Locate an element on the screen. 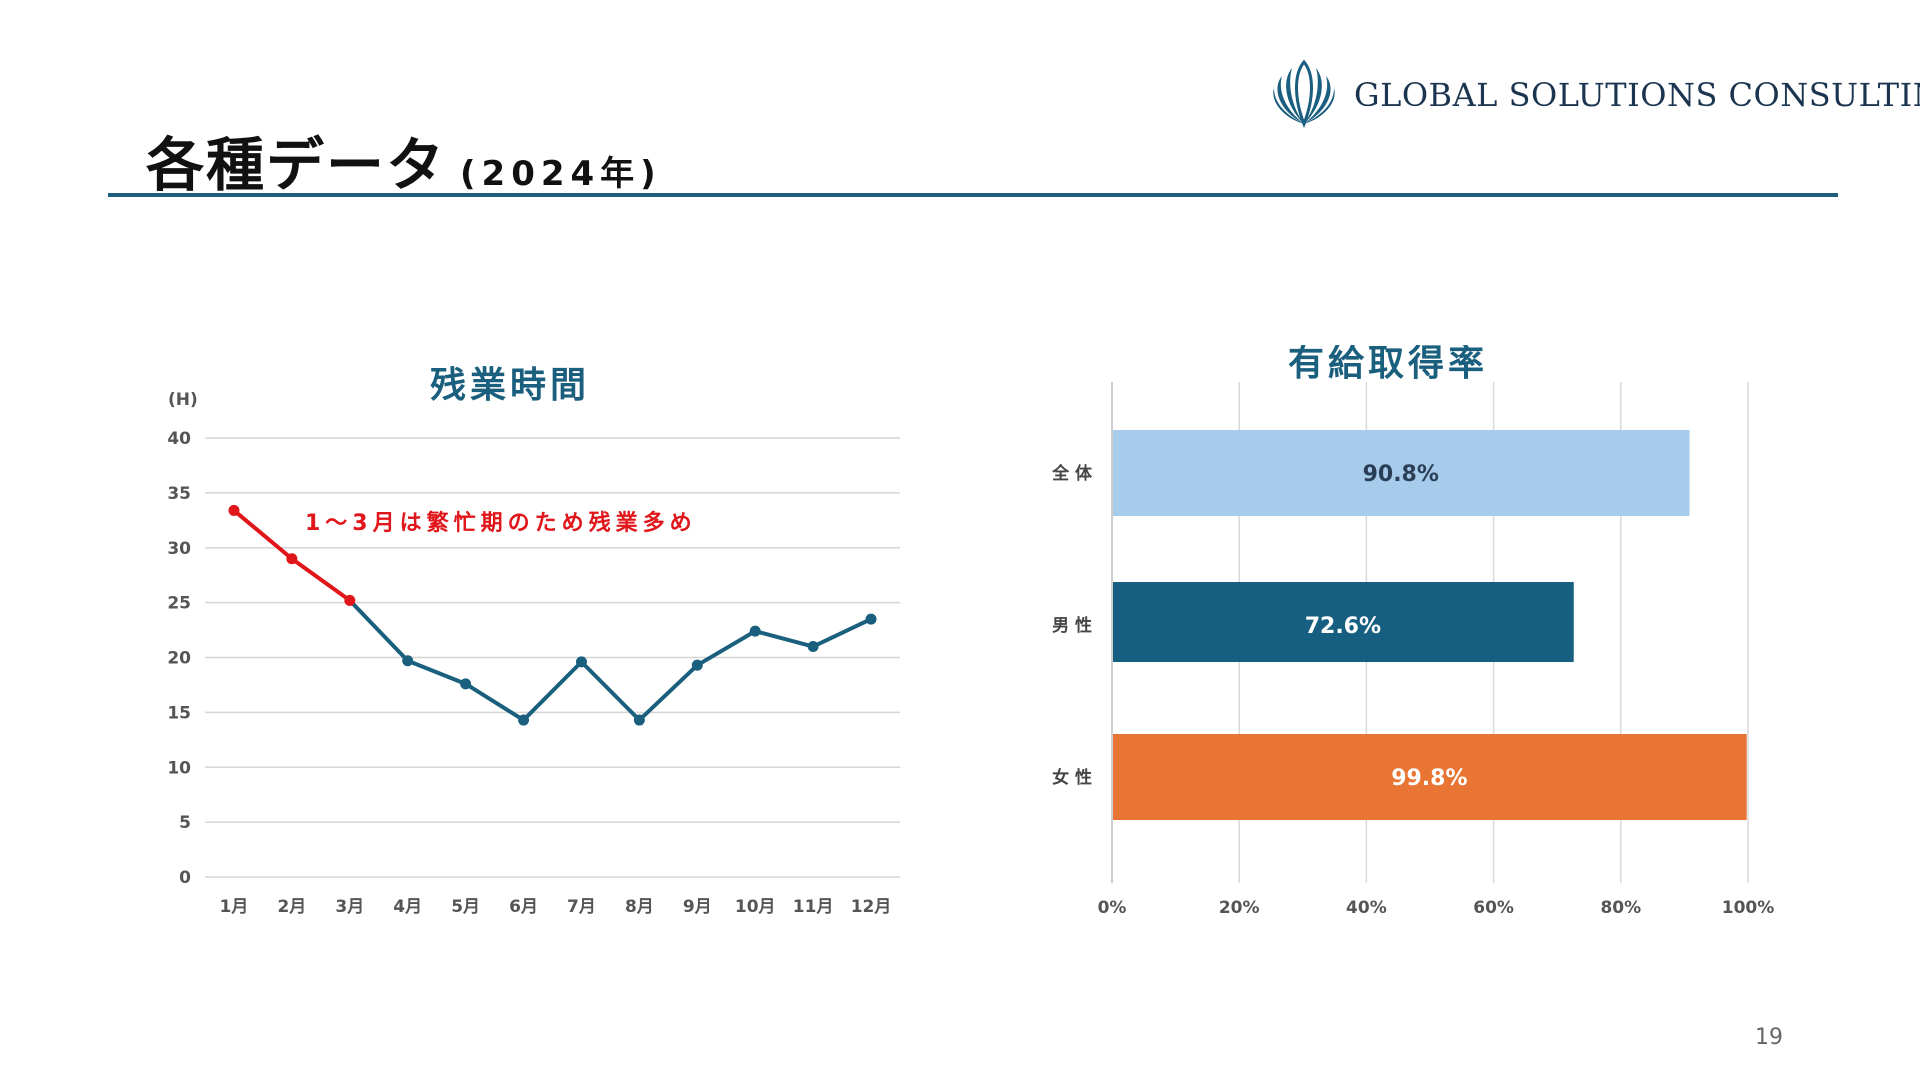  bar-chart-x-tick-label: 40% is located at coordinates (1366, 908).